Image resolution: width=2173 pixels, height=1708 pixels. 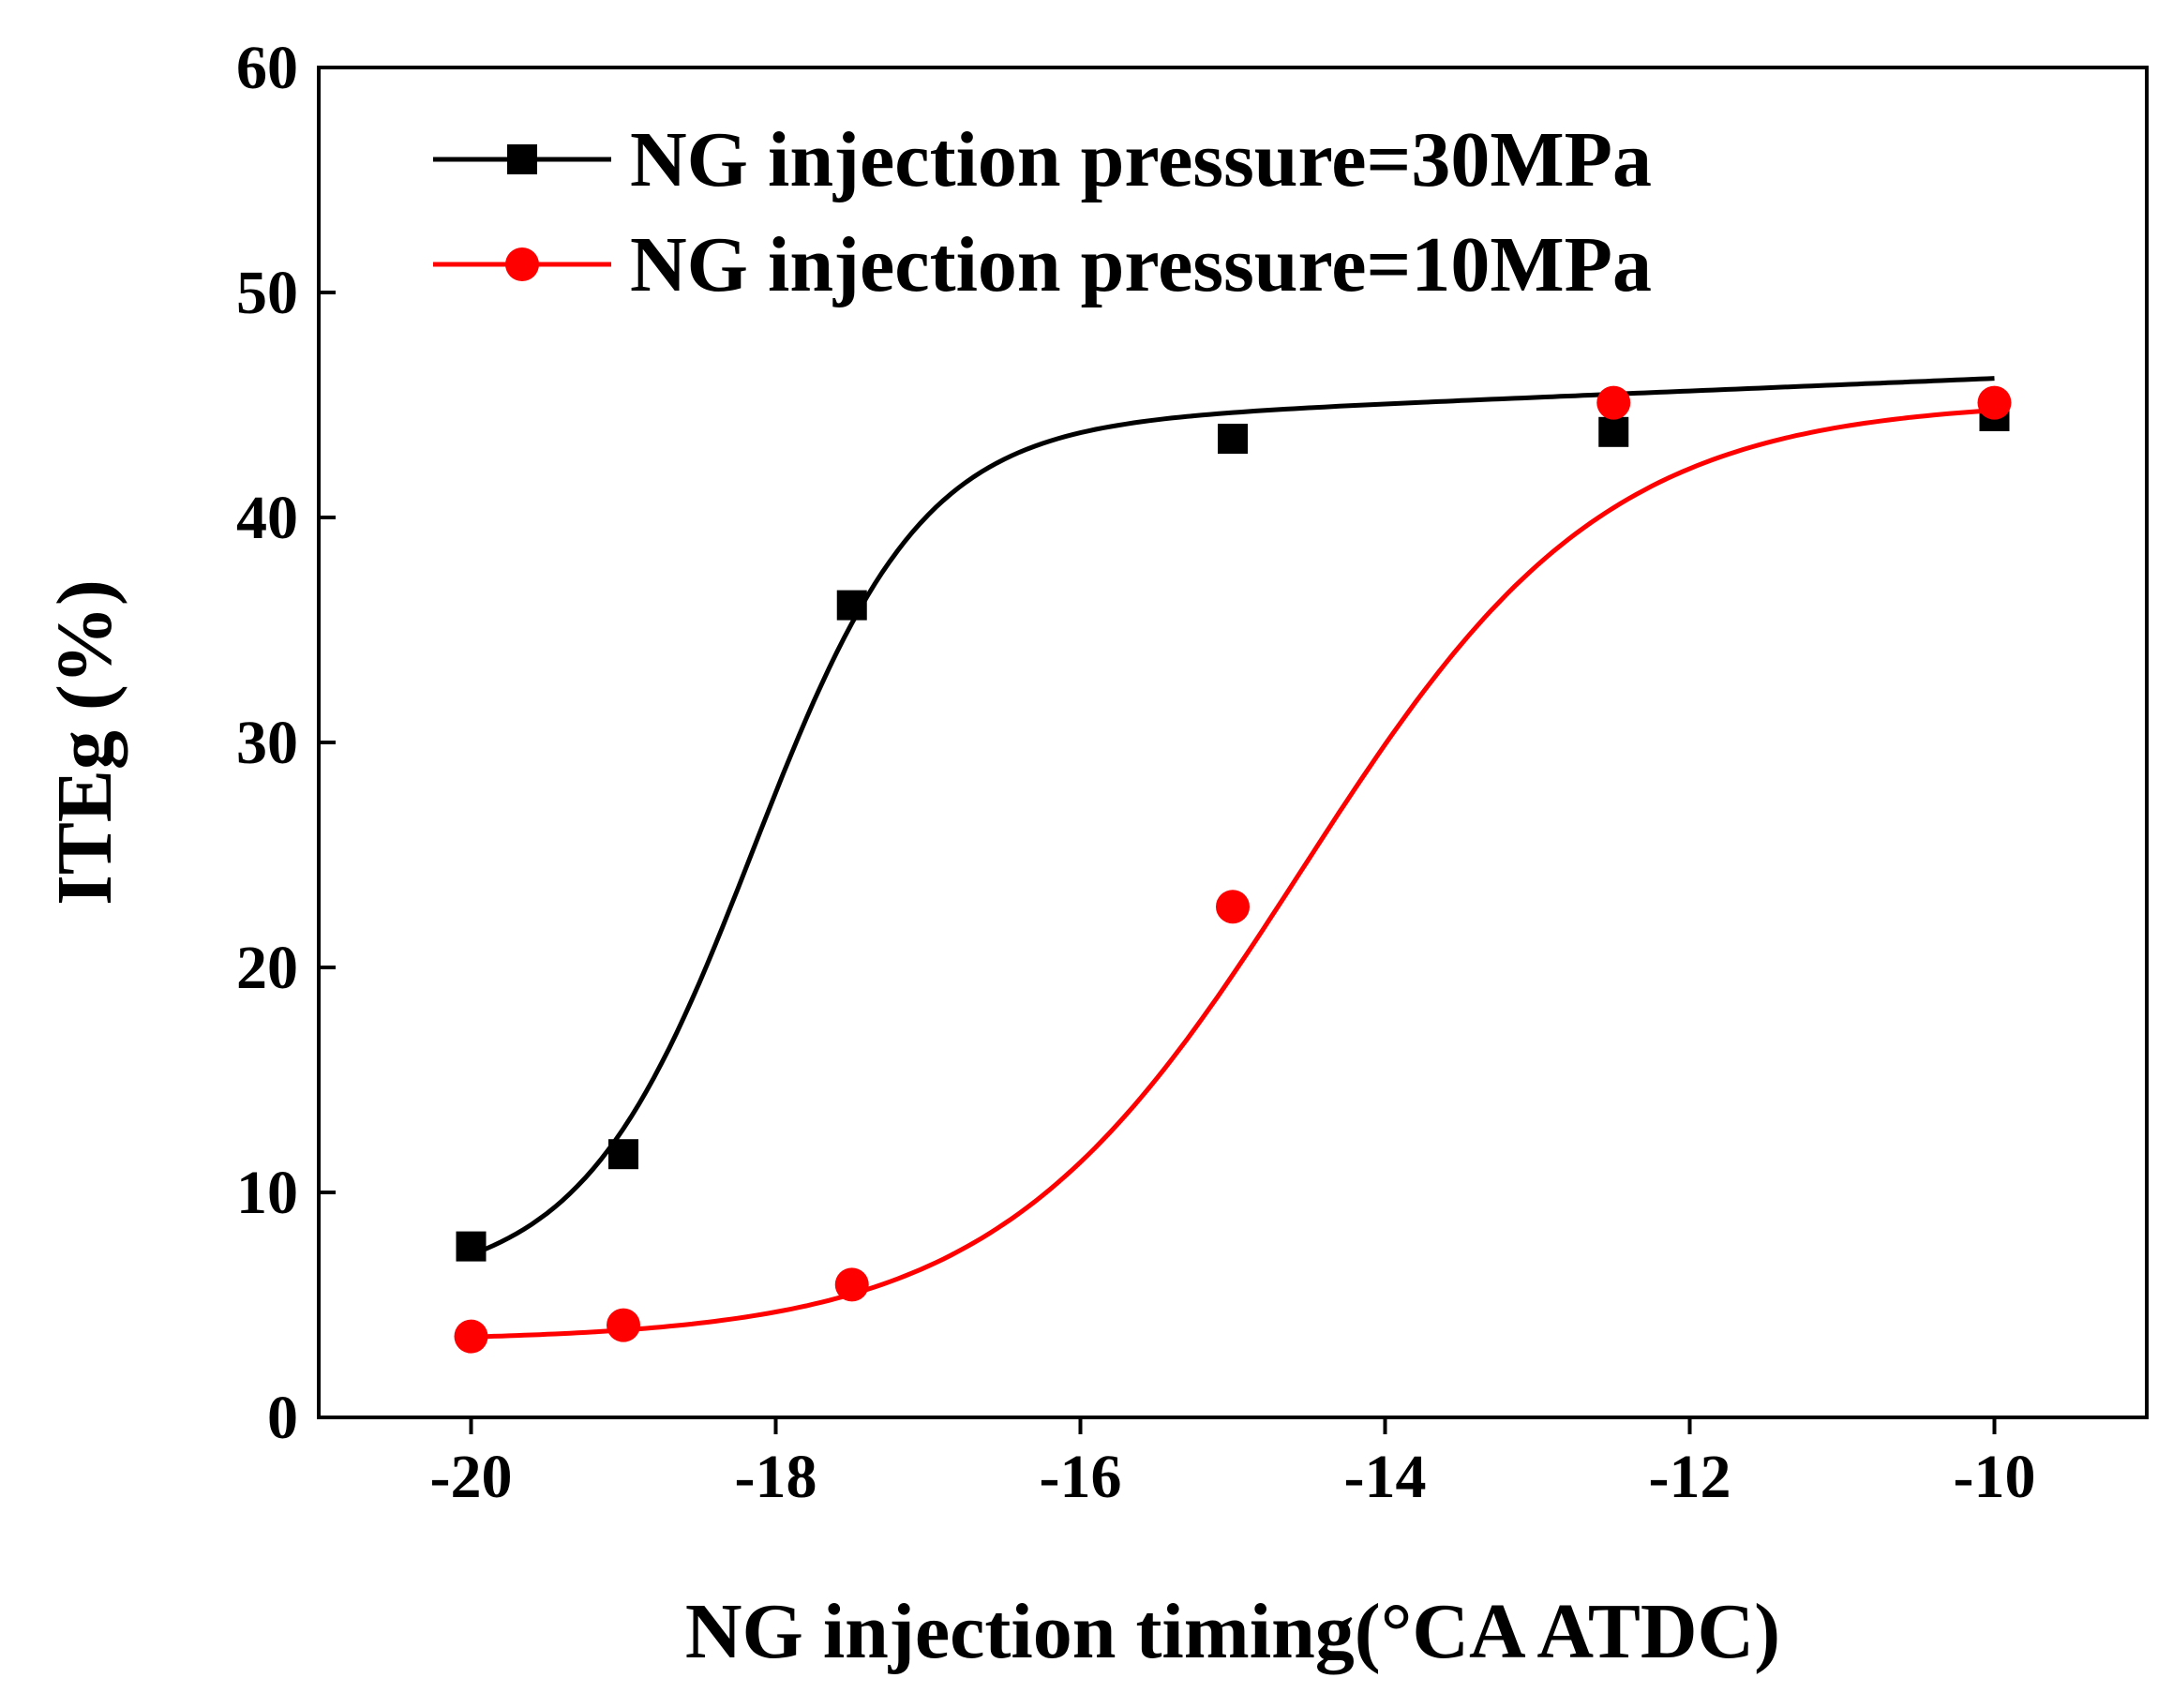 I want to click on x-tick-label: -12, so click(x=1690, y=1477).